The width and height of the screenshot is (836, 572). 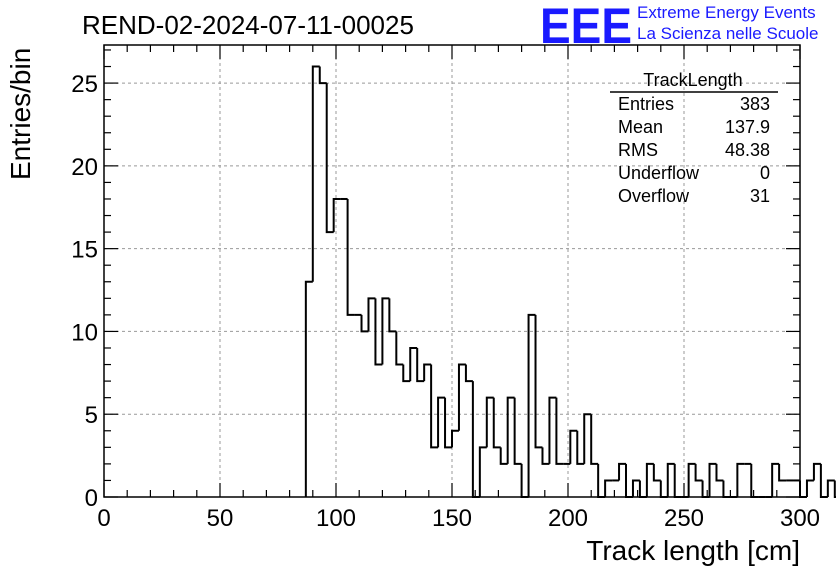 What do you see at coordinates (684, 518) in the screenshot?
I see `x-tick-label: 250` at bounding box center [684, 518].